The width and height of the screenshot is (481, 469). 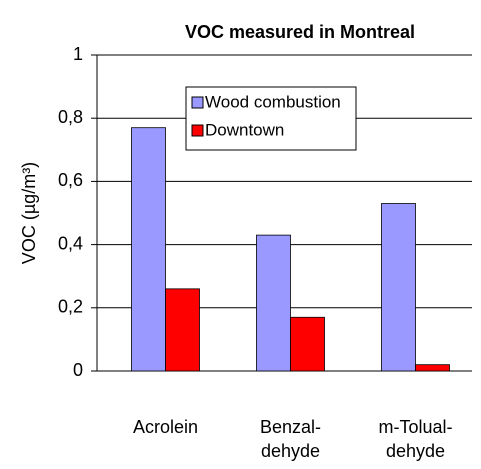 I want to click on x-tick-label: Benzal-dehyde, so click(x=290, y=439).